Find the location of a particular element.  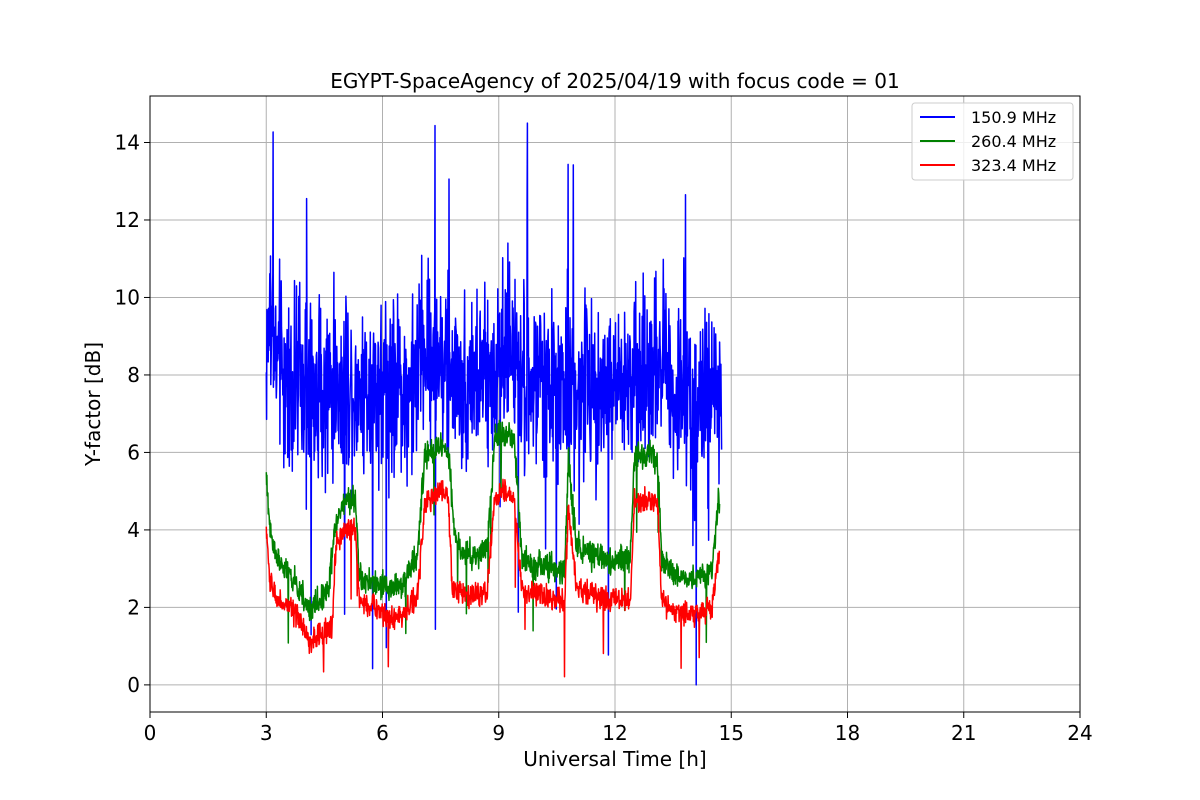

x-tick-label: 21 is located at coordinates (963, 733).